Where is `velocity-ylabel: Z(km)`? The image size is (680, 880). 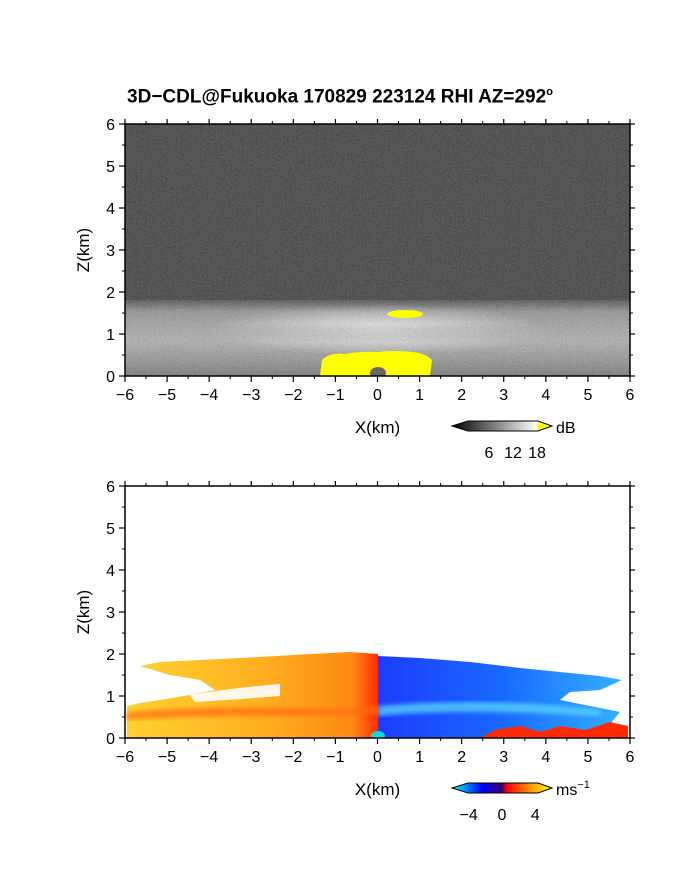
velocity-ylabel: Z(km) is located at coordinates (83, 612).